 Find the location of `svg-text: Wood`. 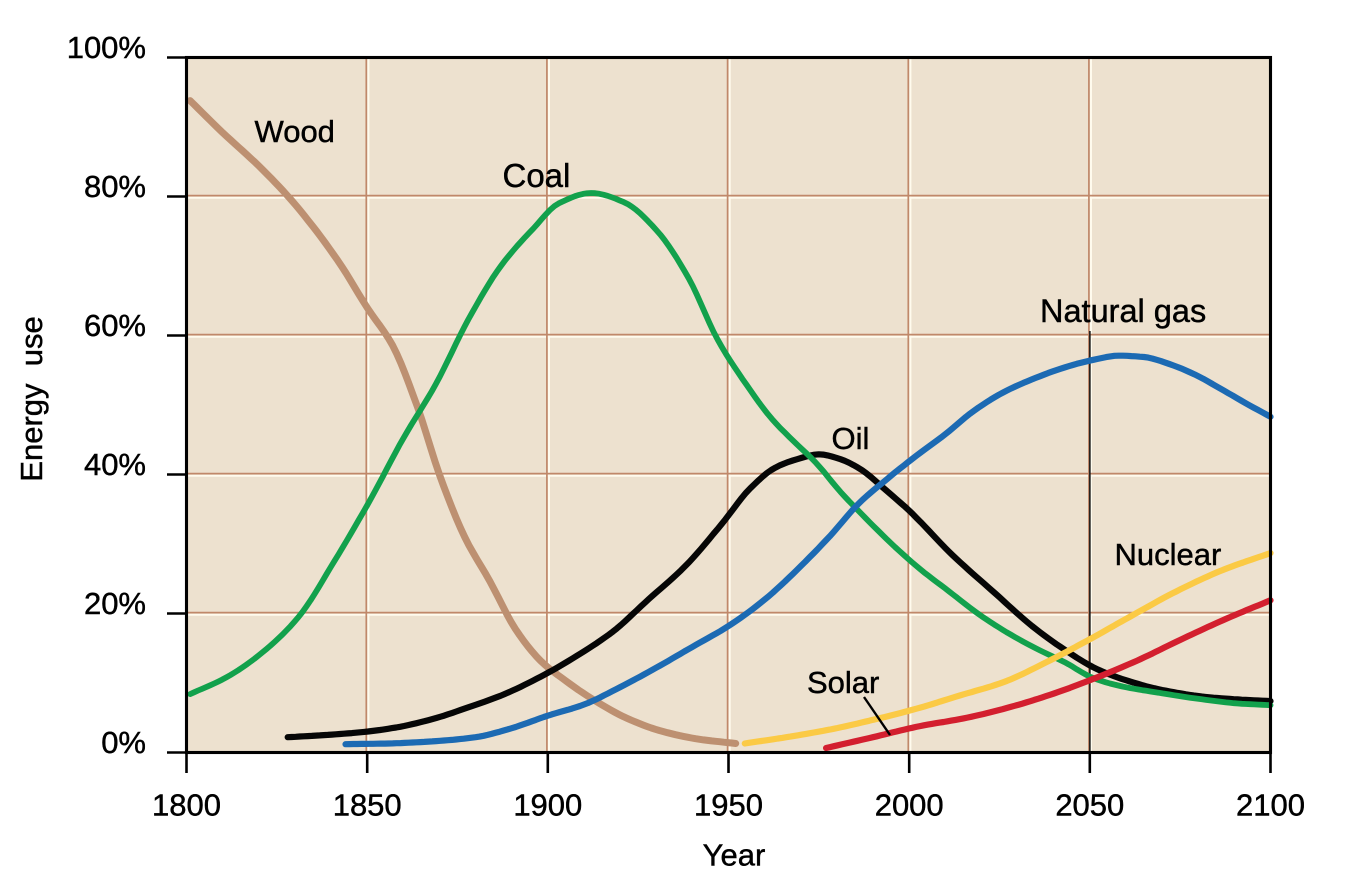

svg-text: Wood is located at coordinates (295, 131).